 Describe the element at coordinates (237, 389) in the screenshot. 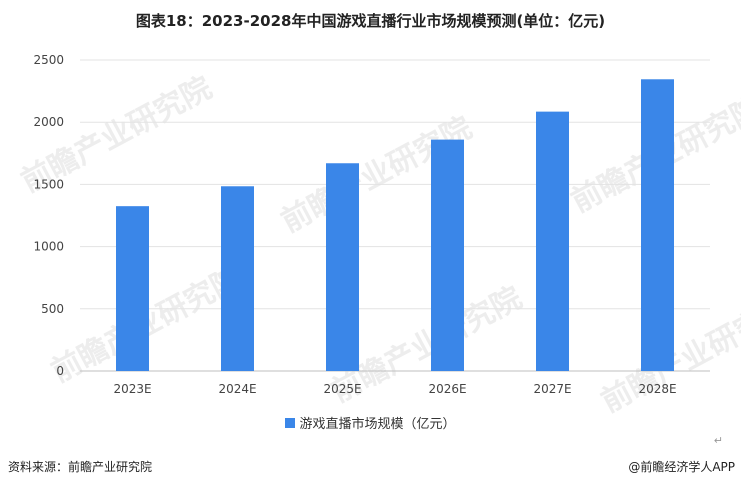

I see `x-tick-label: 2024E` at that location.